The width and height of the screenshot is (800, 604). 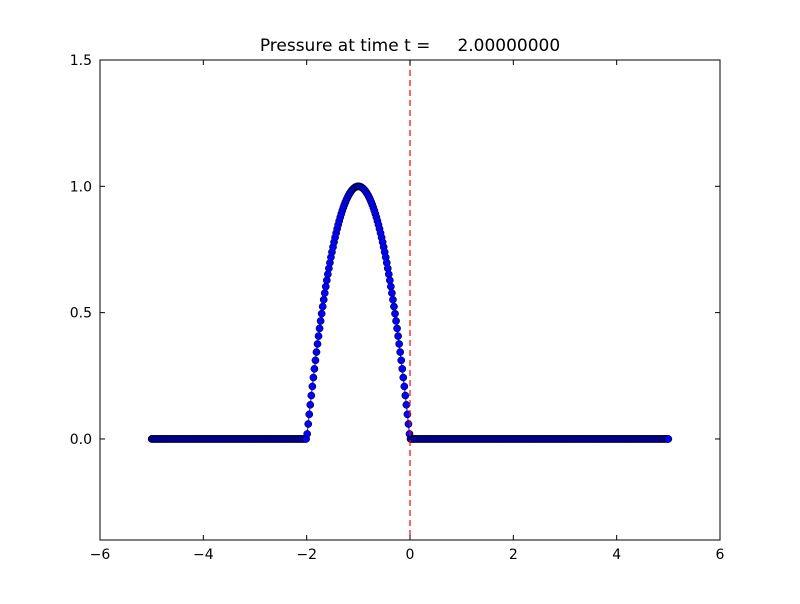 What do you see at coordinates (81, 187) in the screenshot?
I see `y-tick-label: 1.0` at bounding box center [81, 187].